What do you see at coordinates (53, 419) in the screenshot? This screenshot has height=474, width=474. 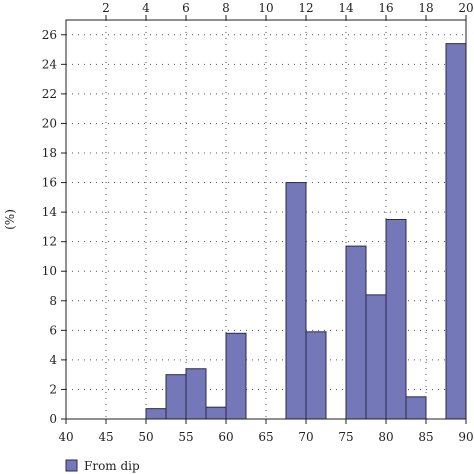 I see `y-tick-label-0: 0` at bounding box center [53, 419].